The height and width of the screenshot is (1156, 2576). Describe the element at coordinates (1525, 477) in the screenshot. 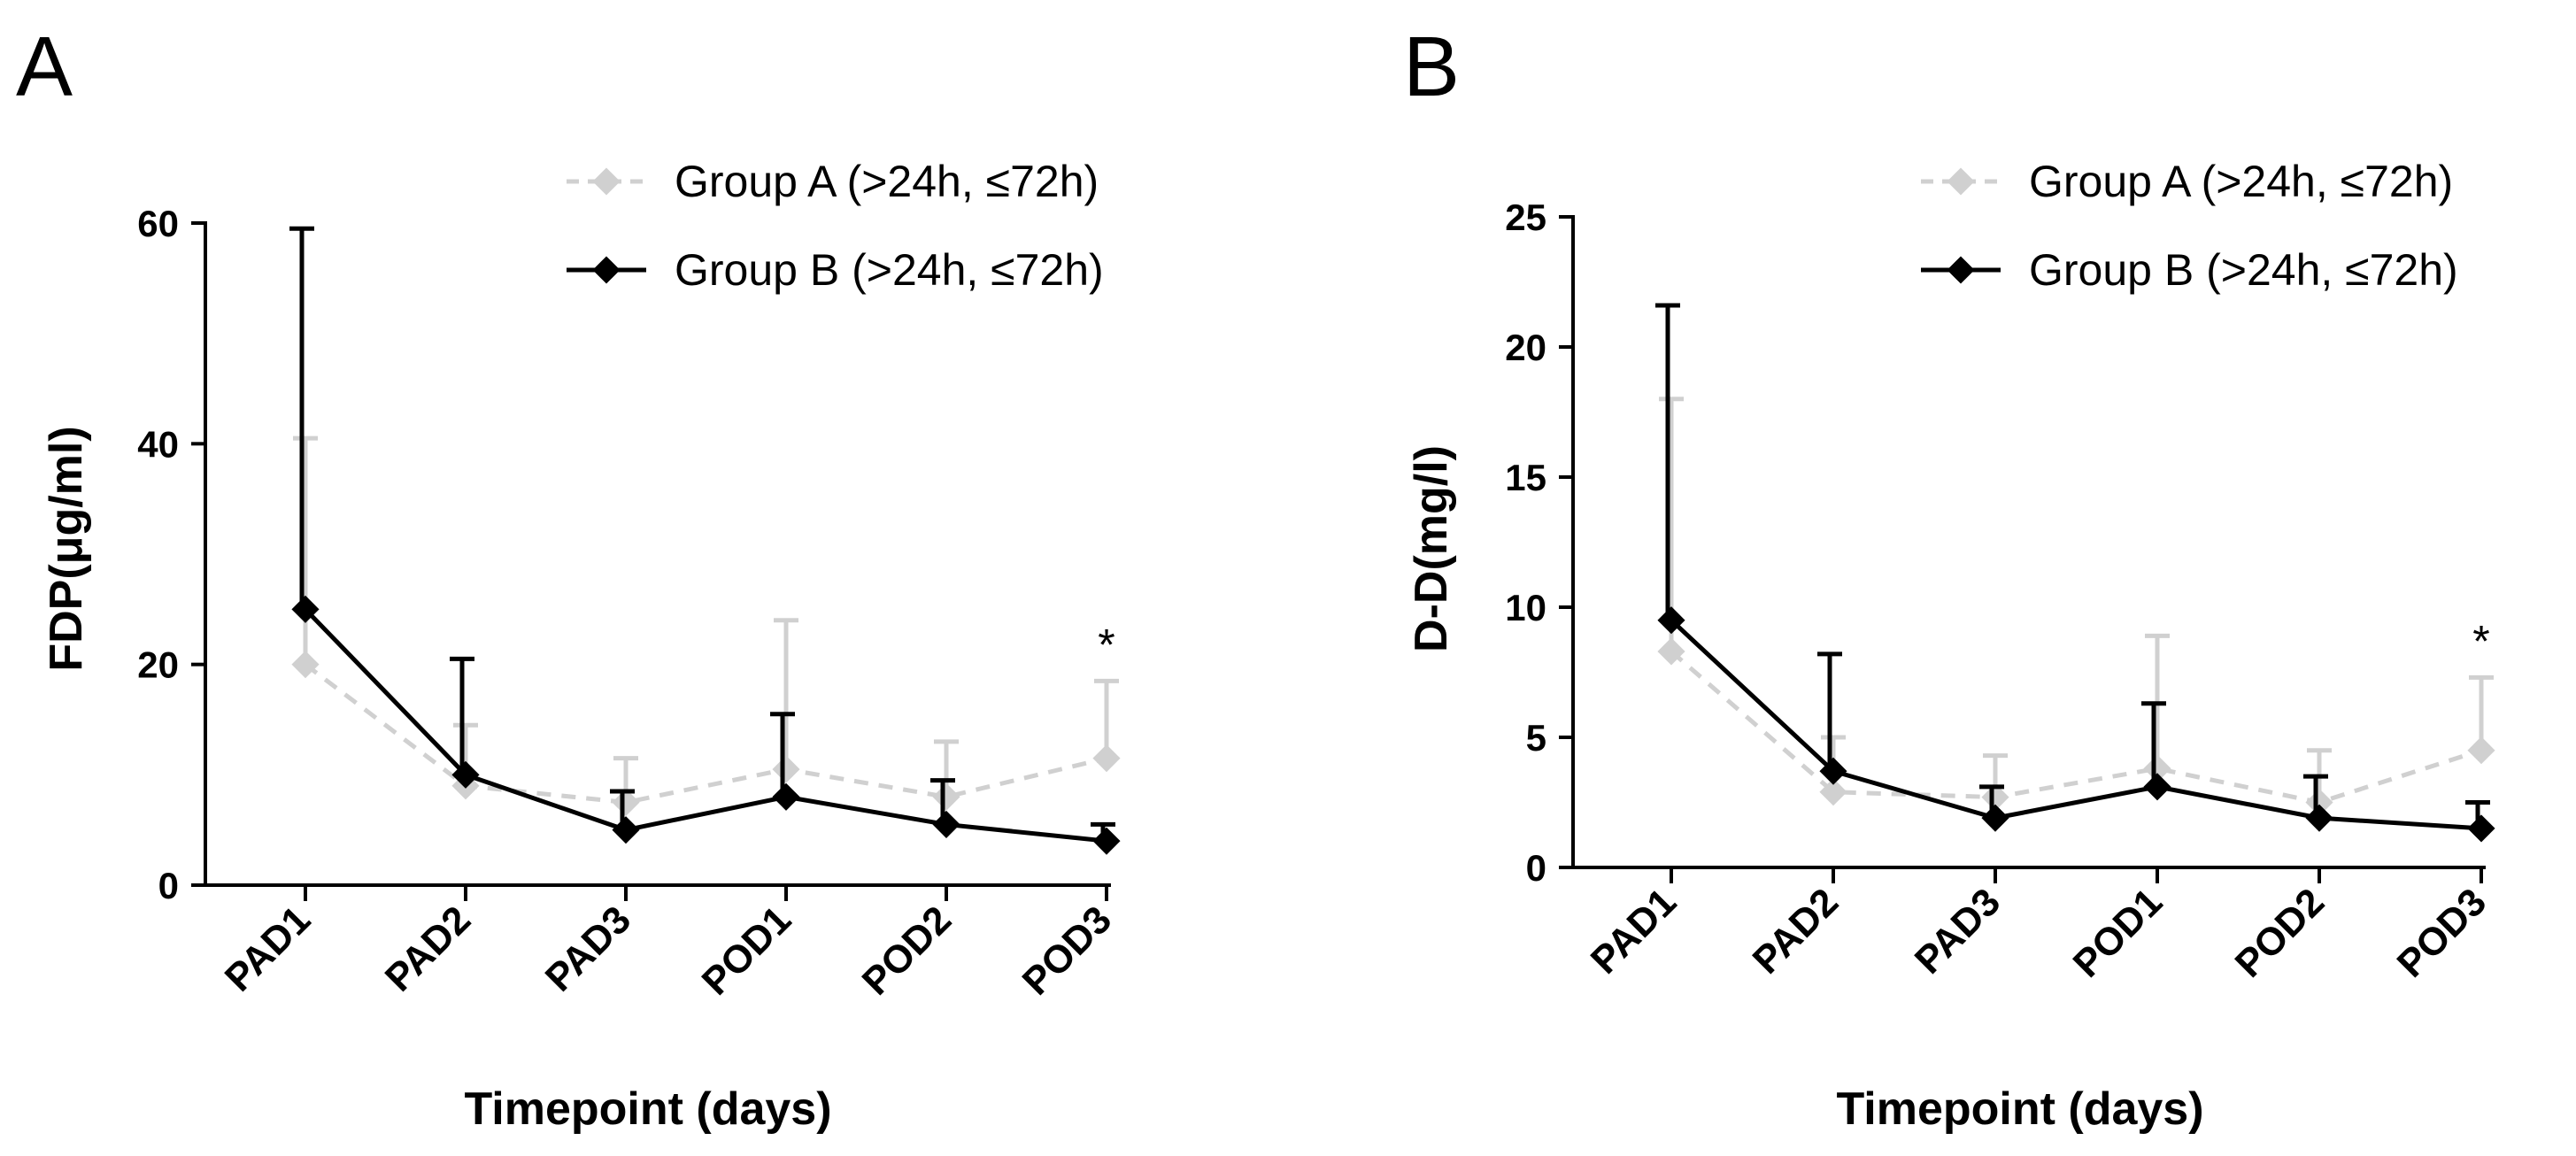

I see `y-tick-label: 15` at that location.